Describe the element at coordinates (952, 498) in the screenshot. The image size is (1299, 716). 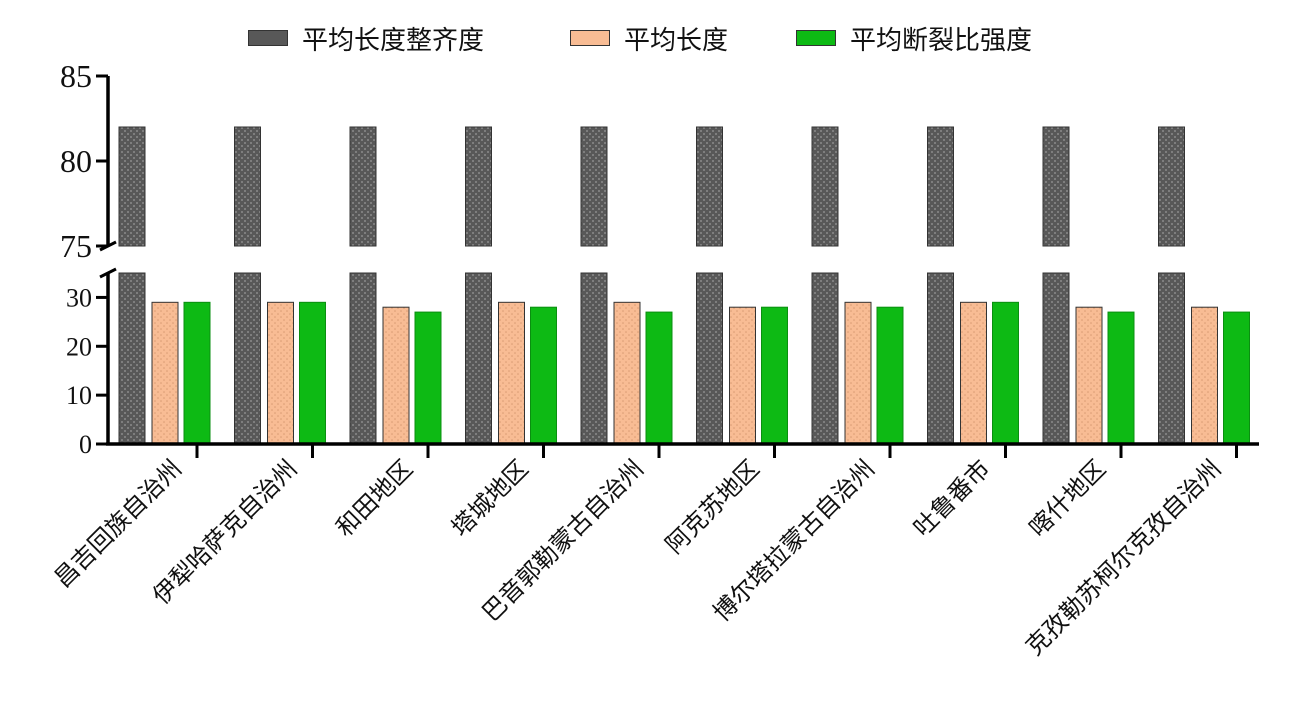
I see `x-tick-label: 吐鲁番市` at that location.